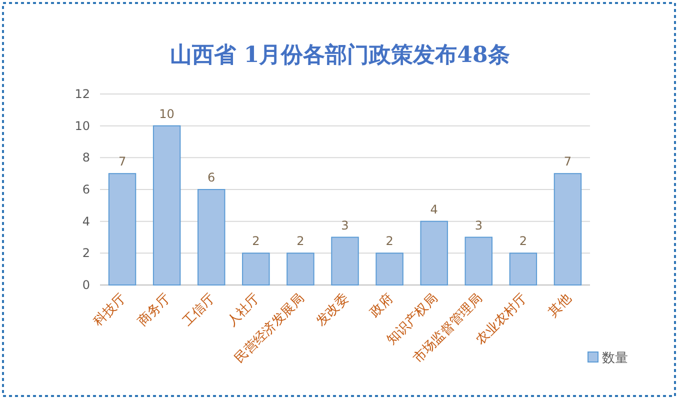 The image size is (678, 399). What do you see at coordinates (560, 305) in the screenshot?
I see `x-tick-label: 其他` at bounding box center [560, 305].